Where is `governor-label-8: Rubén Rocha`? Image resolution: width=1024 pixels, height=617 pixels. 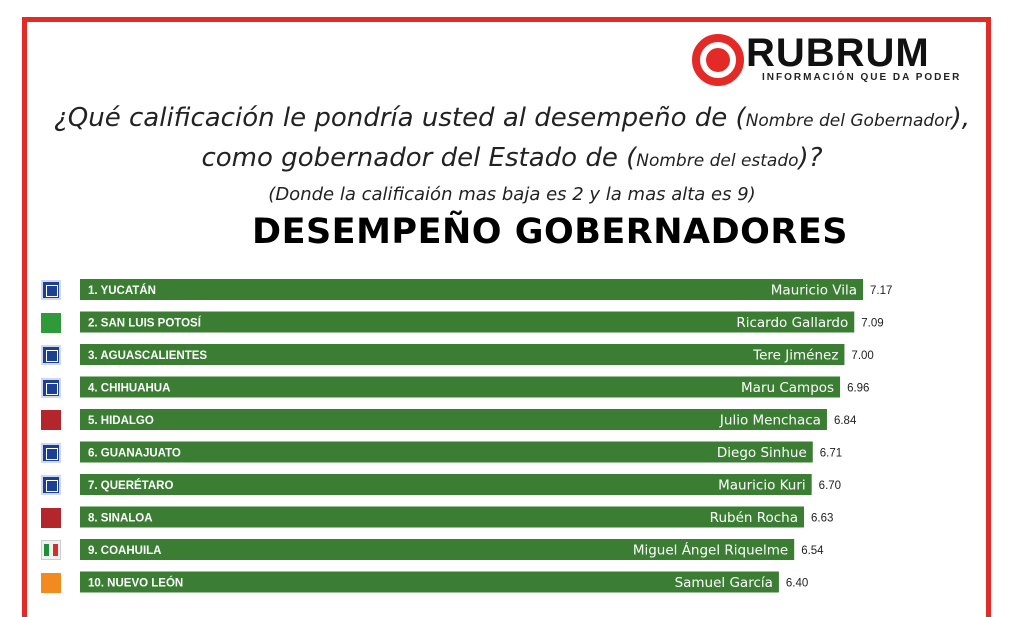 governor-label-8: Rubén Rocha is located at coordinates (754, 518).